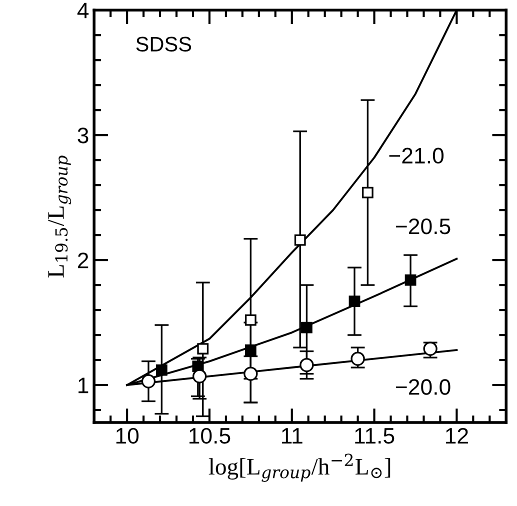 Image resolution: width=517 pixels, height=506 pixels. Describe the element at coordinates (83, 136) in the screenshot. I see `y-tick-label: 3` at that location.